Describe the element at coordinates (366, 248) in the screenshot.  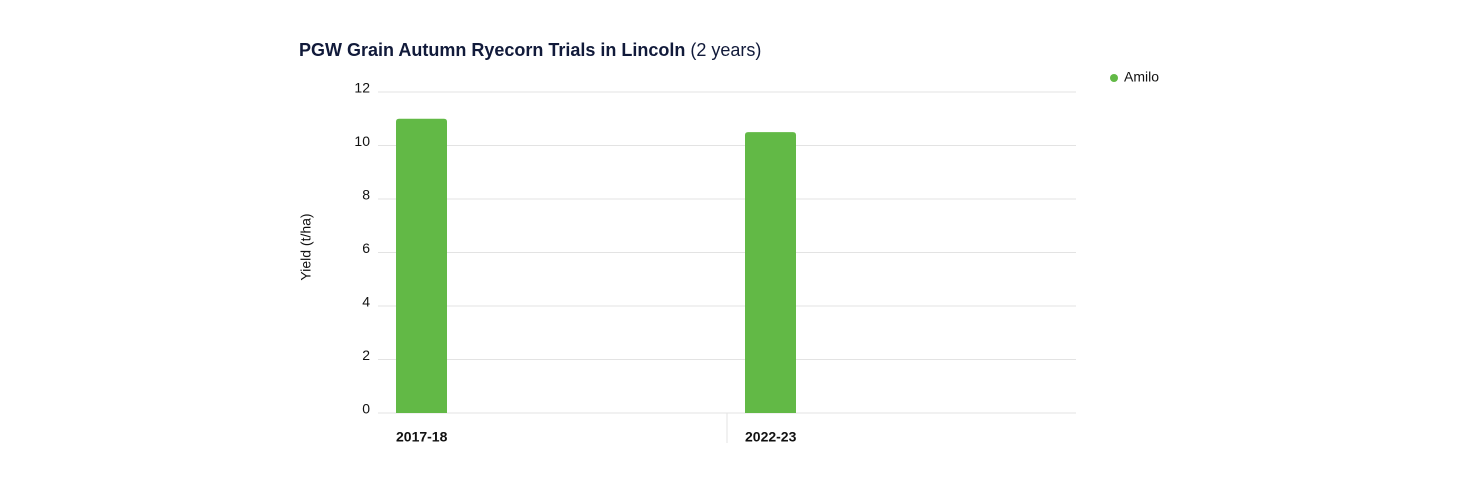
I see `y-tick-label: 6` at that location.